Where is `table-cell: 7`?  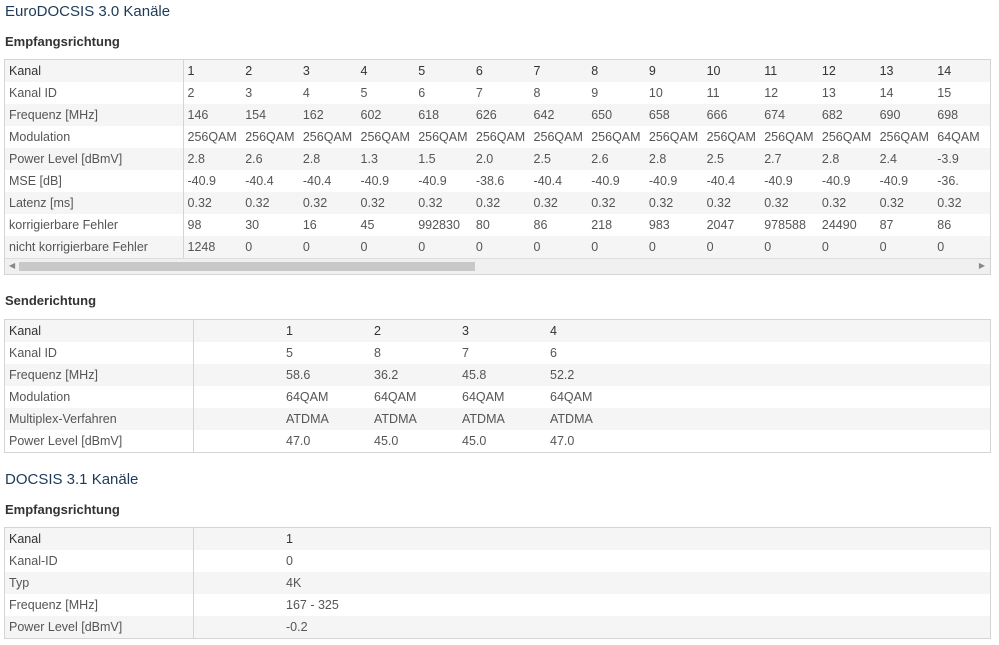 table-cell: 7 is located at coordinates (479, 93).